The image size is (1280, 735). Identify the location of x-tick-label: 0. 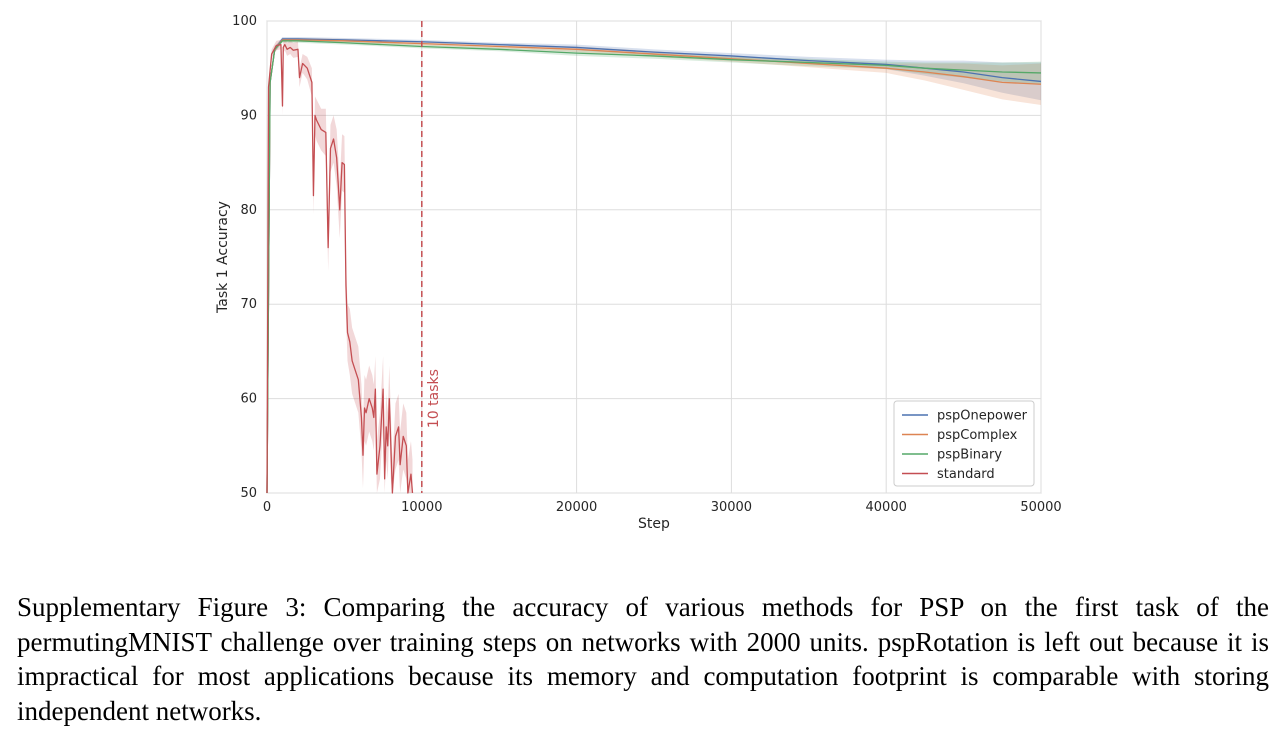
(267, 507).